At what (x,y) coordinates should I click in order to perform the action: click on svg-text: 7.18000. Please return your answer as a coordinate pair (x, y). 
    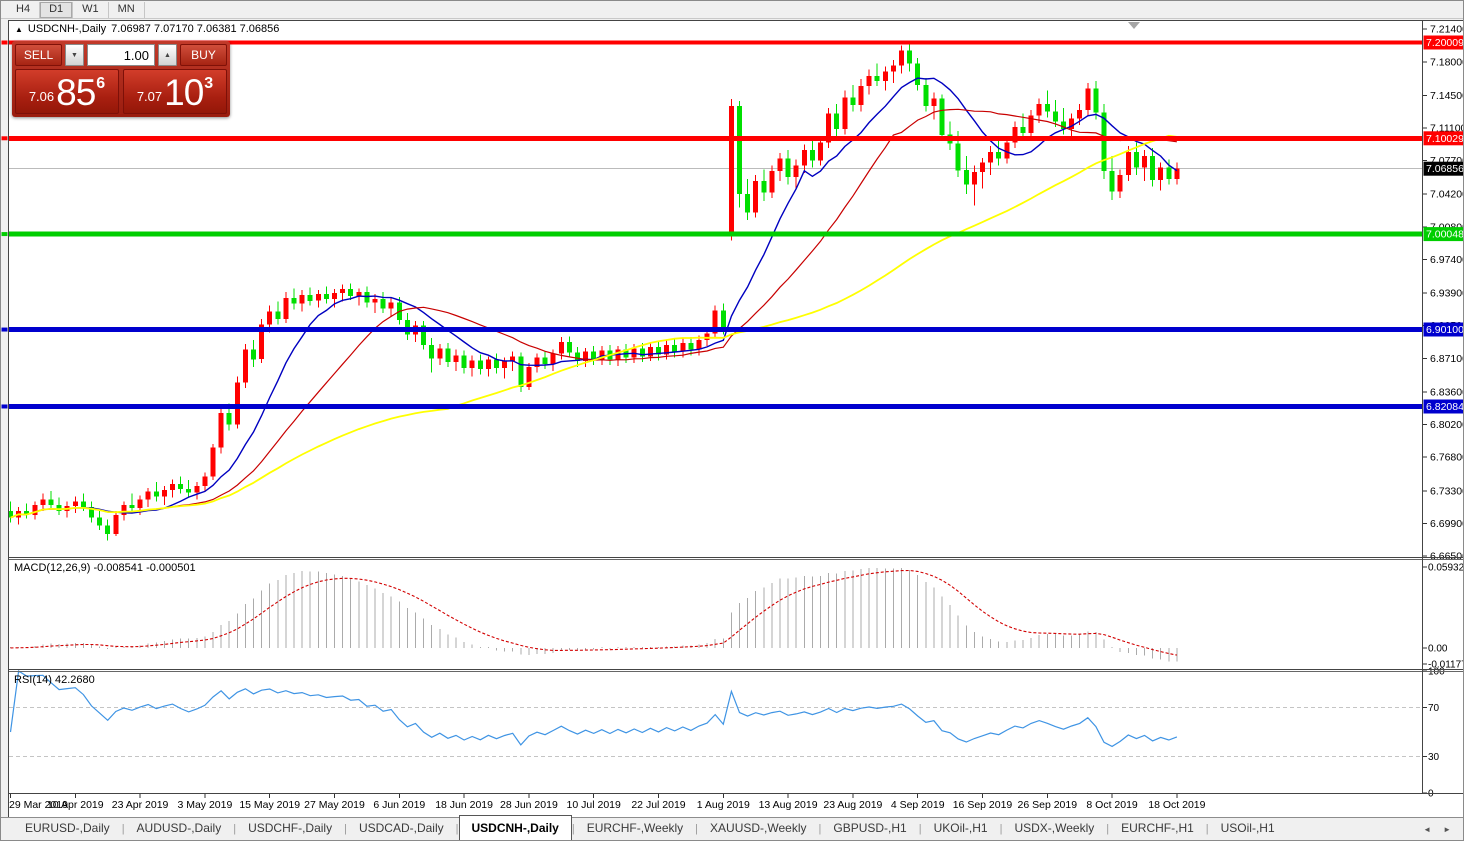
    Looking at the image, I should click on (1447, 62).